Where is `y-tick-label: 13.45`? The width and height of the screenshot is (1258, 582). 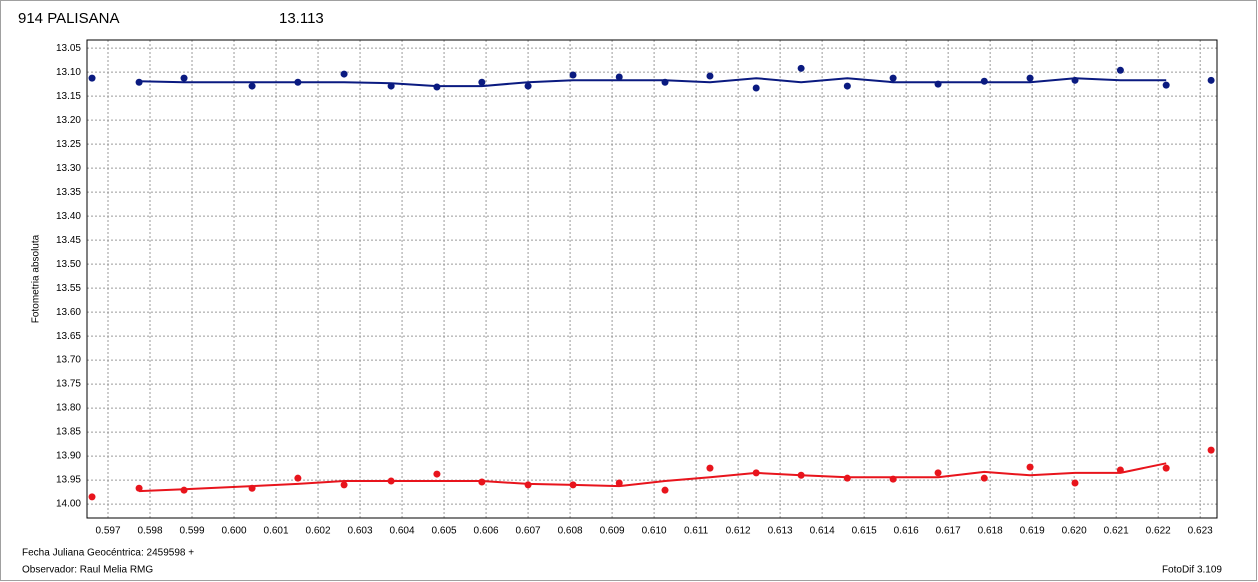 y-tick-label: 13.45 is located at coordinates (68, 240).